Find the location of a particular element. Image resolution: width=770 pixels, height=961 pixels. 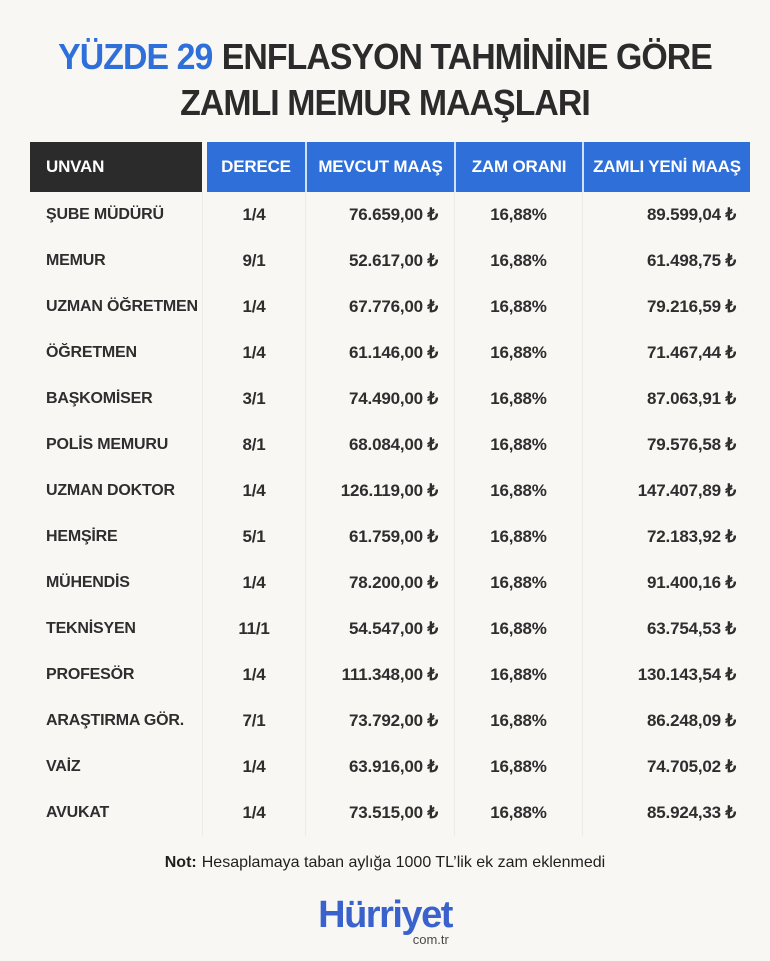

cell-derece: 9/1 is located at coordinates (253, 261).